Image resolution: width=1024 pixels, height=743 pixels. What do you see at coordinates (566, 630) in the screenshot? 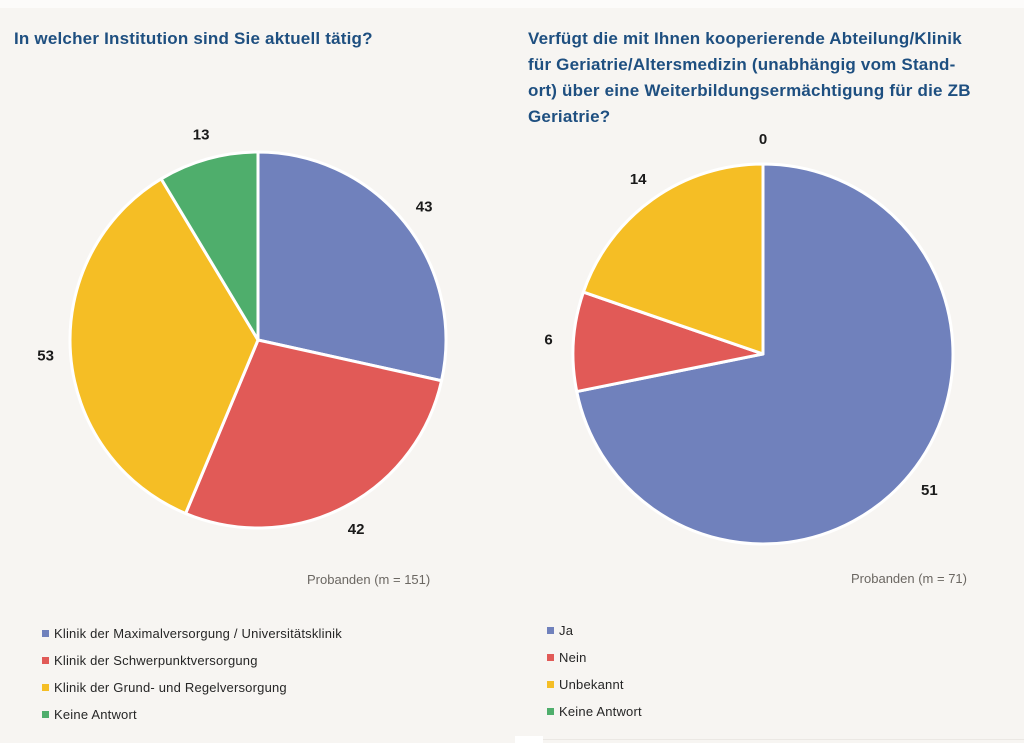
I see `legend-label: Ja` at bounding box center [566, 630].